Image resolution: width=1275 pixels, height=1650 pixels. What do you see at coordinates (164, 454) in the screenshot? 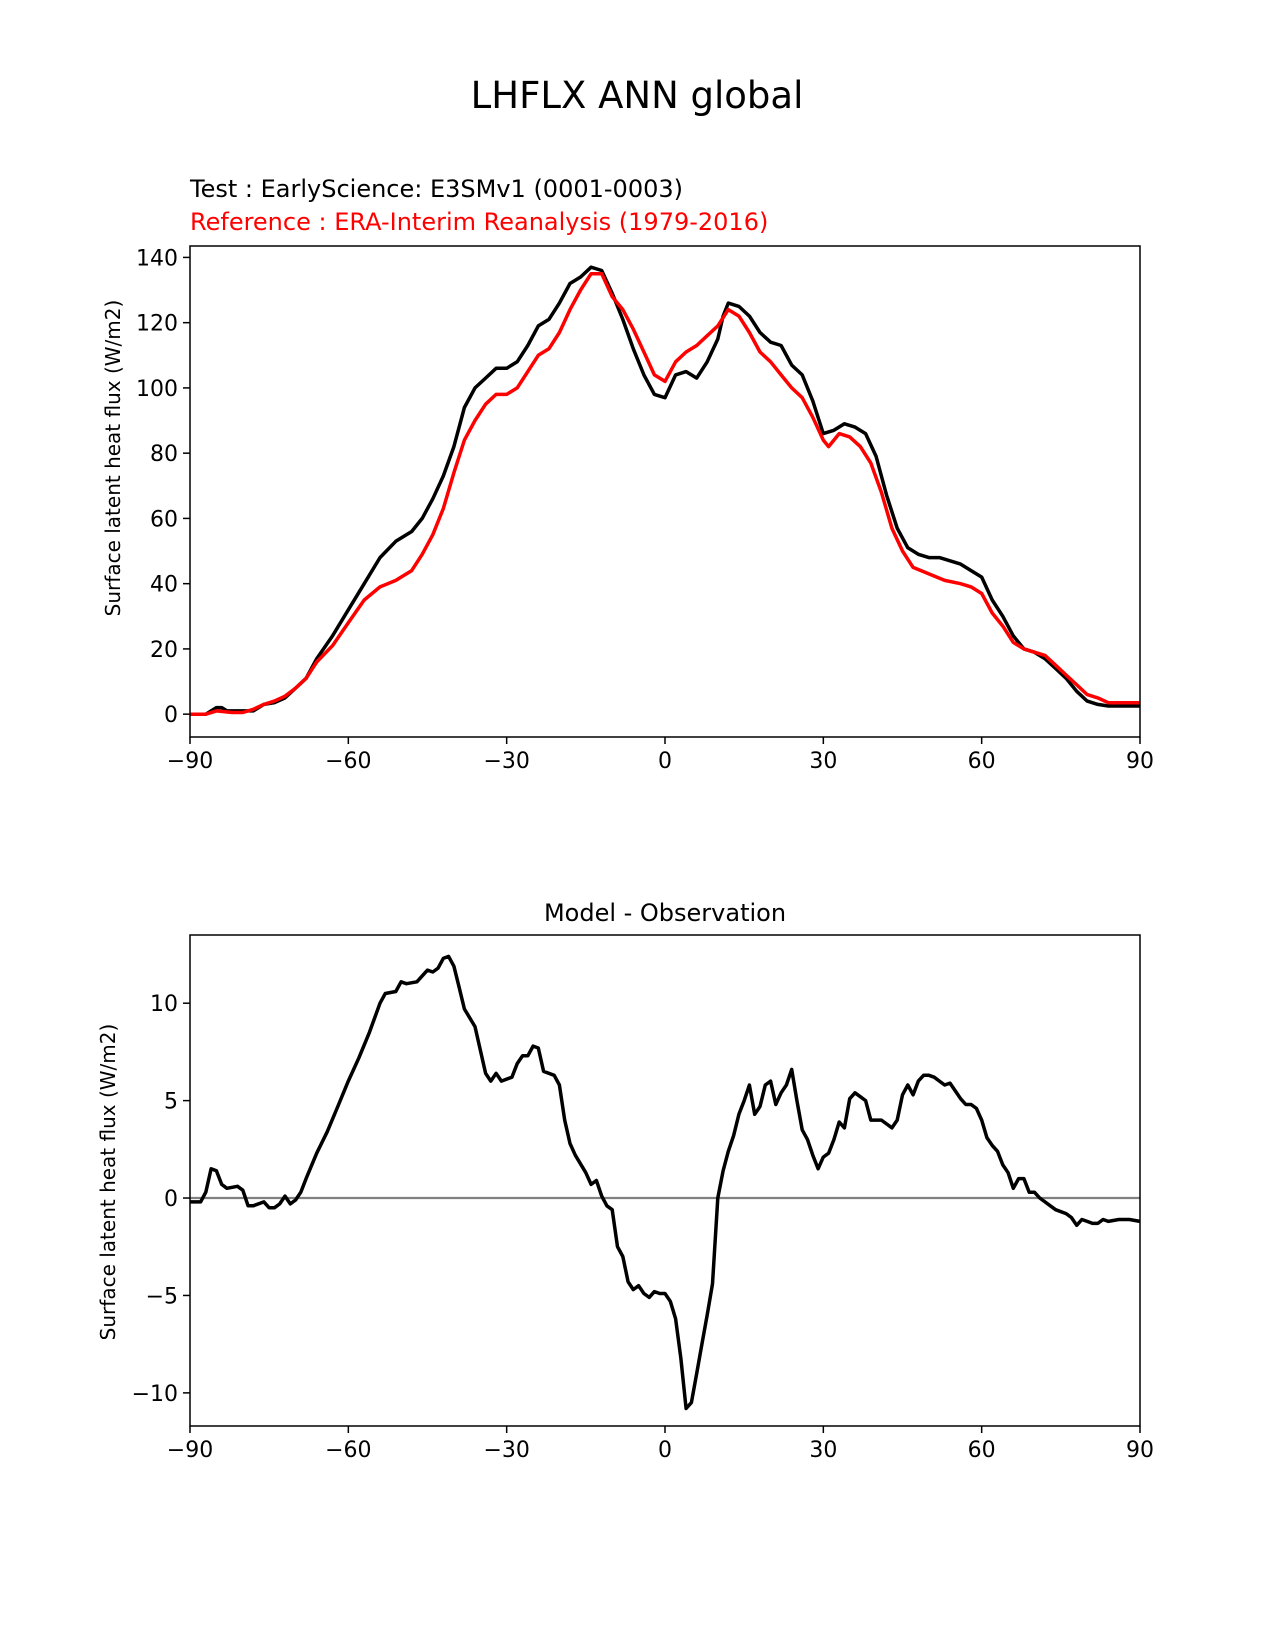
I see `y-tick-label: 80` at bounding box center [164, 454].